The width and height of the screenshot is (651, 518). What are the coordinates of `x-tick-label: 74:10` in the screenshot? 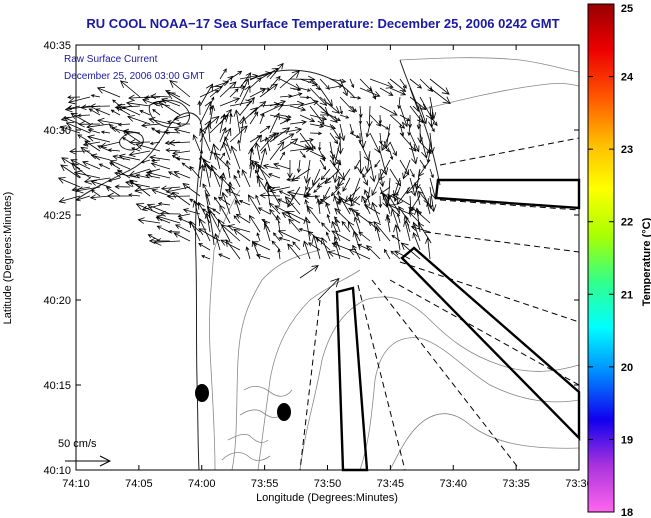 It's located at (76, 484).